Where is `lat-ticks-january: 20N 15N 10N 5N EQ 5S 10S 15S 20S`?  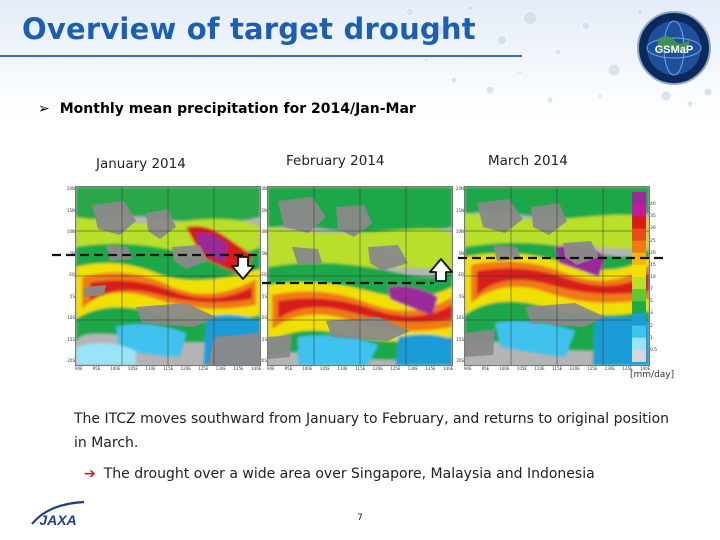 lat-ticks-january: 20N 15N 10N 5N EQ 5S 10S 15S 20S is located at coordinates (69, 275).